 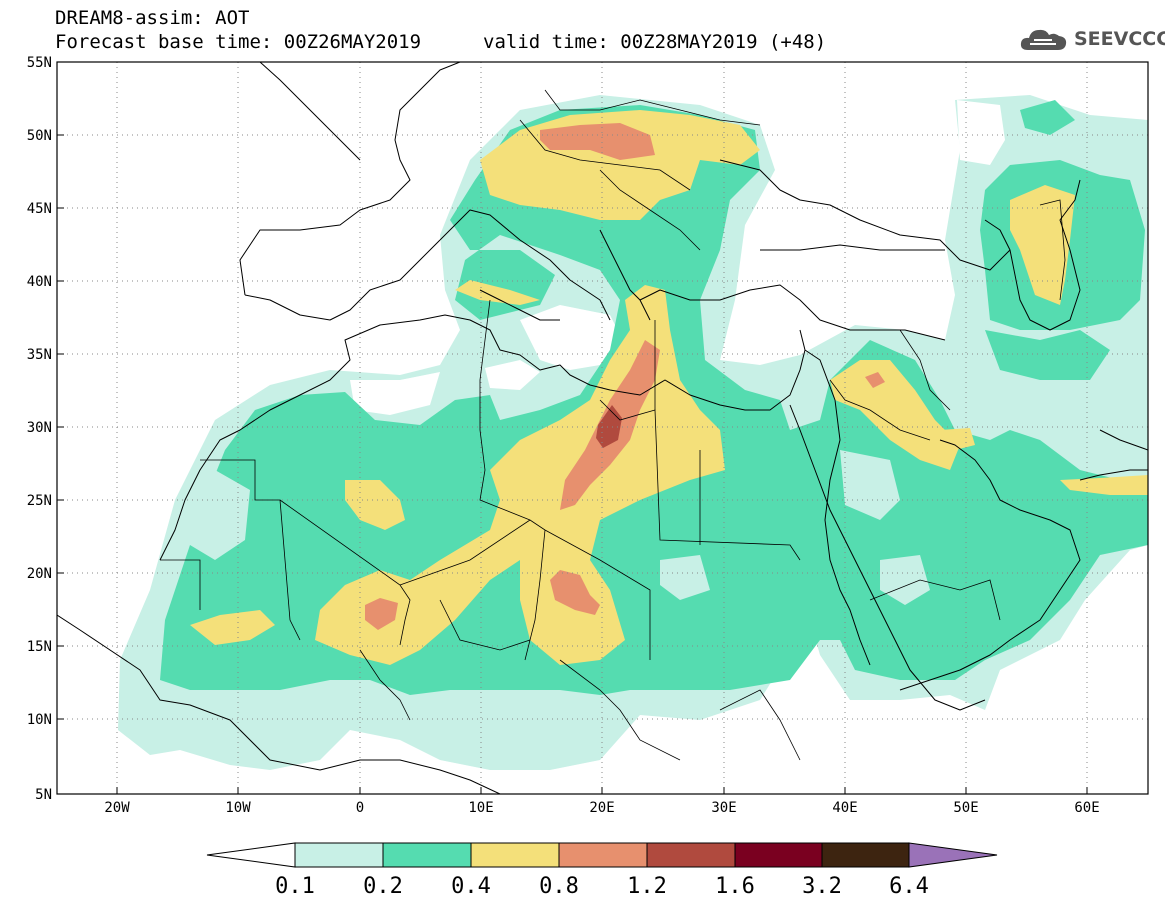 I want to click on lat-label: 30N, so click(x=39, y=428).